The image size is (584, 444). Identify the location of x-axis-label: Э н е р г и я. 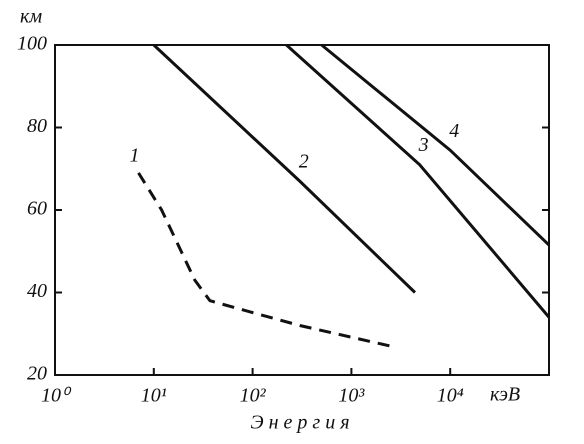
(300, 423).